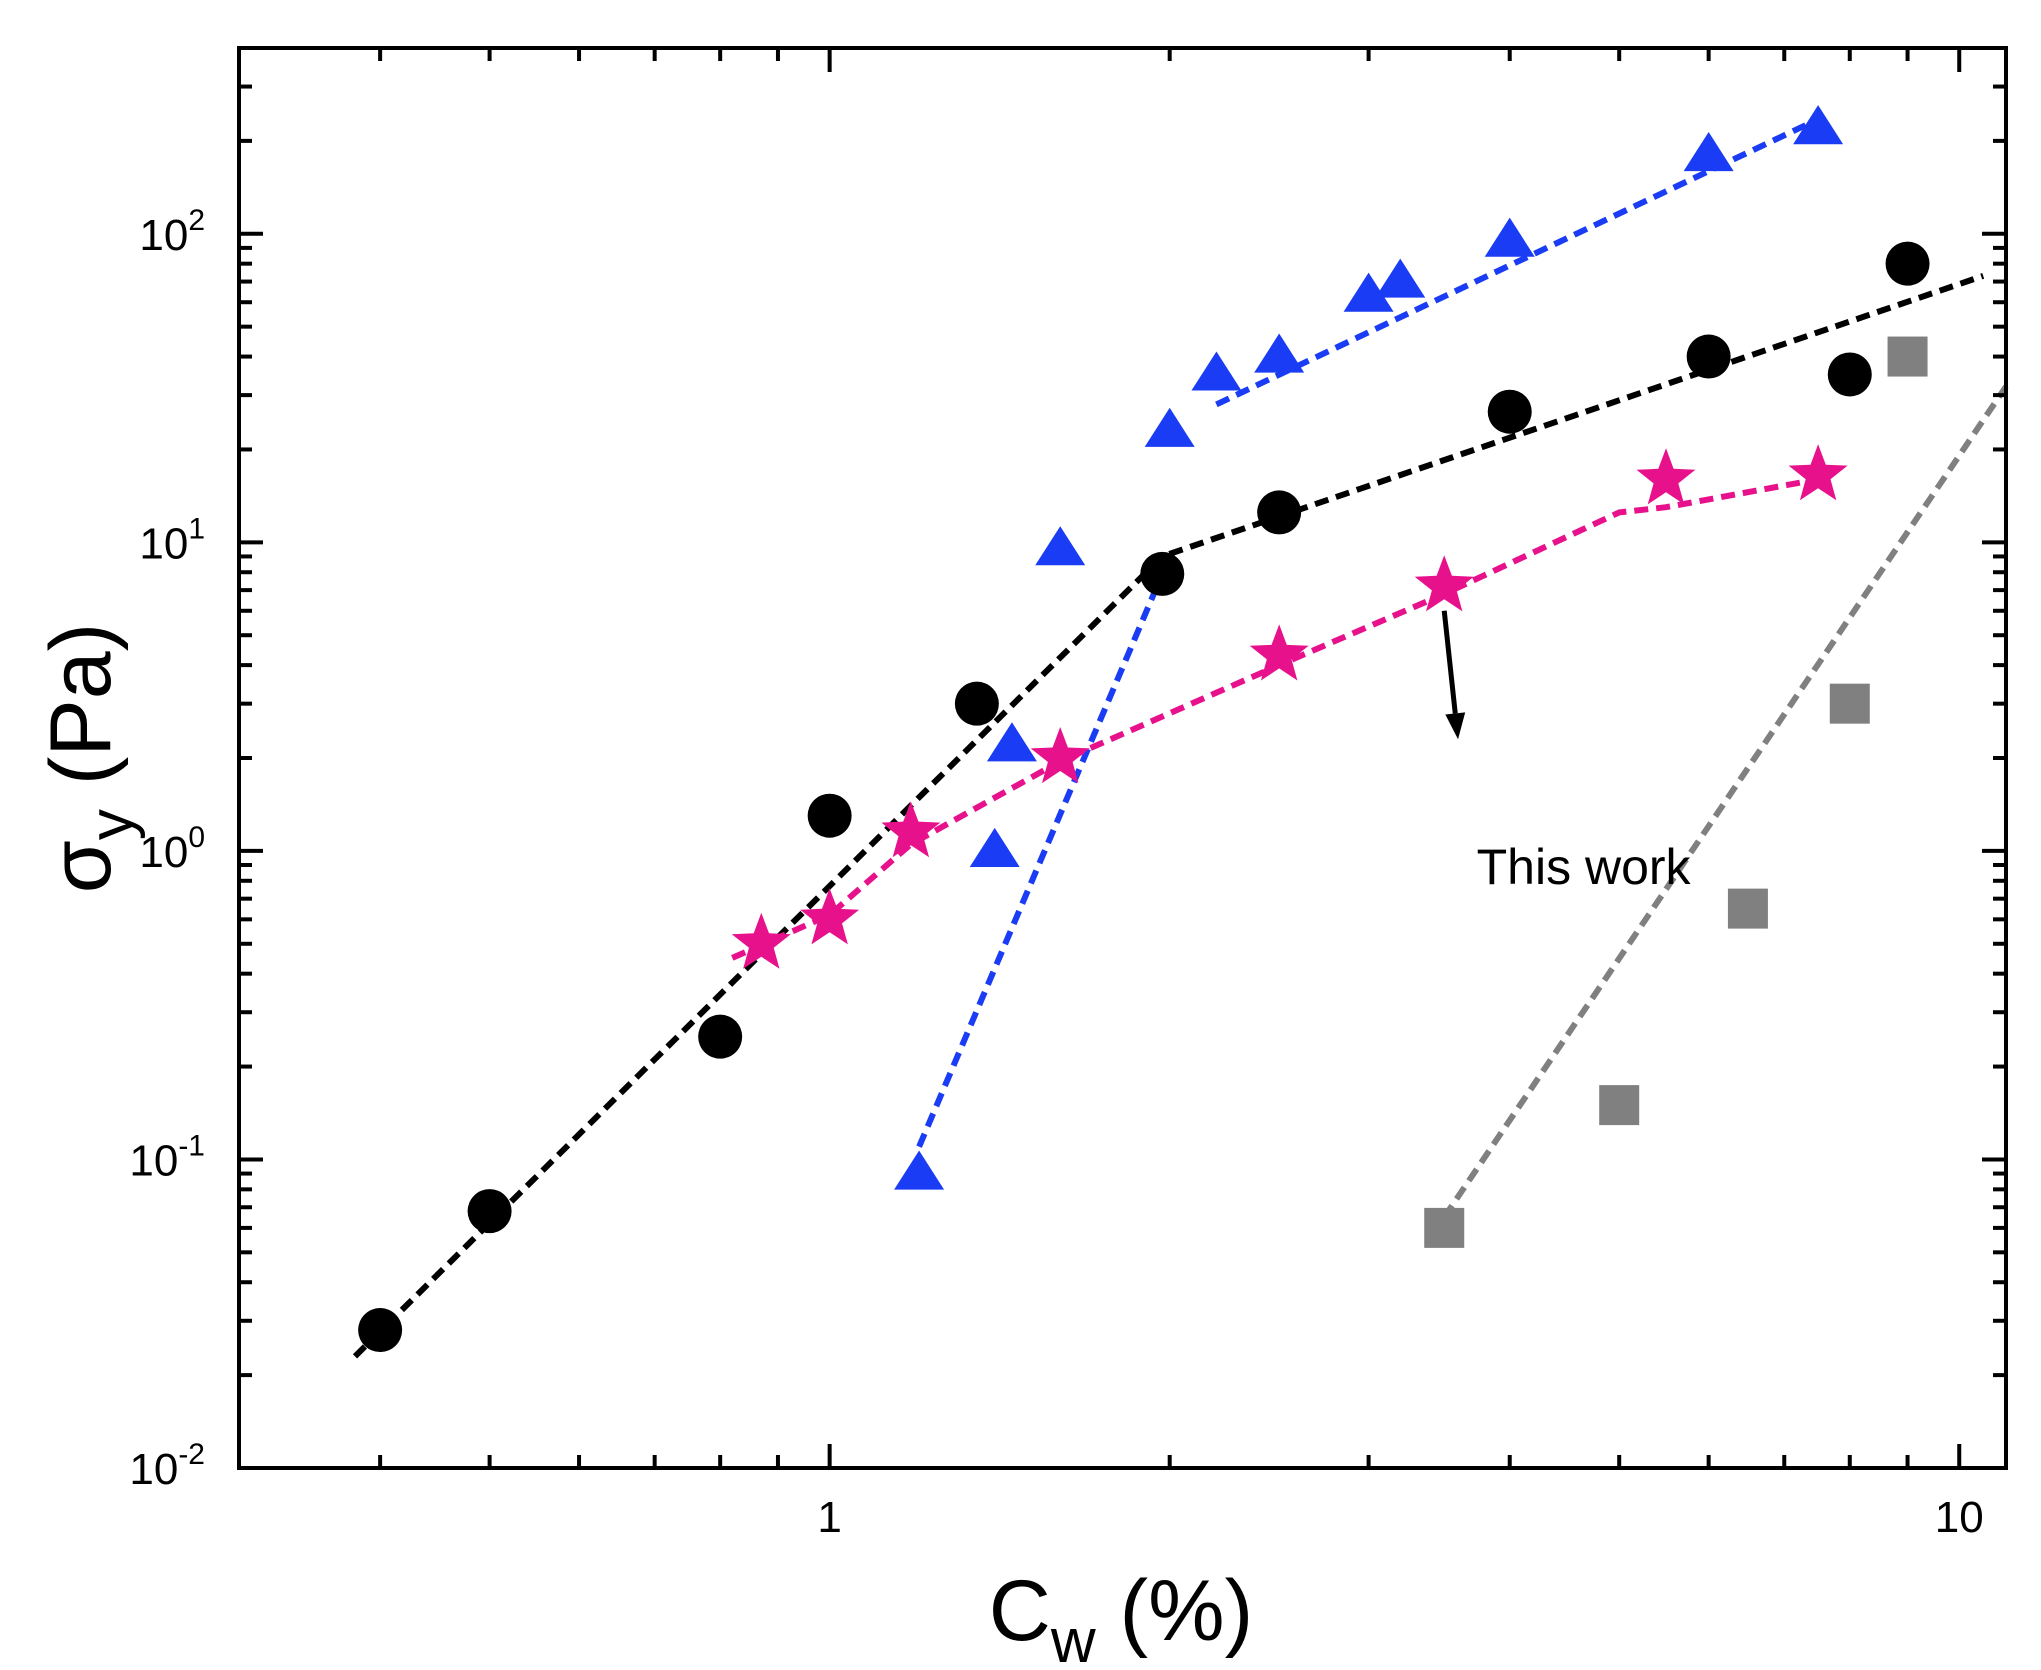 This screenshot has height=1670, width=2041. What do you see at coordinates (1959, 1517) in the screenshot?
I see `x-tick-label: 10` at bounding box center [1959, 1517].